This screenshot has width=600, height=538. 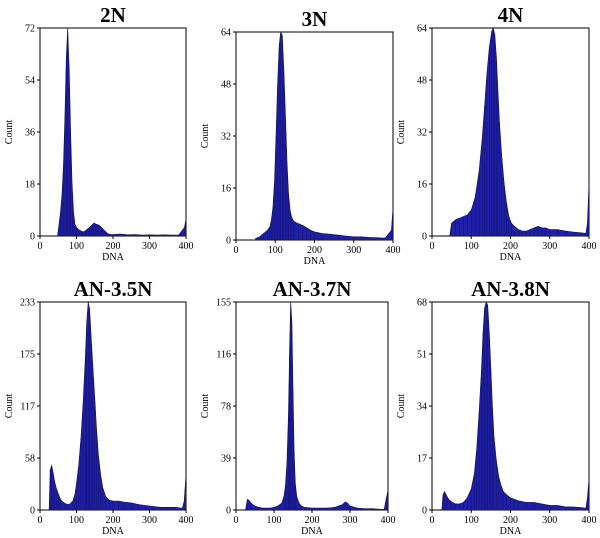 I want to click on chart-title: 2N, so click(x=113, y=15).